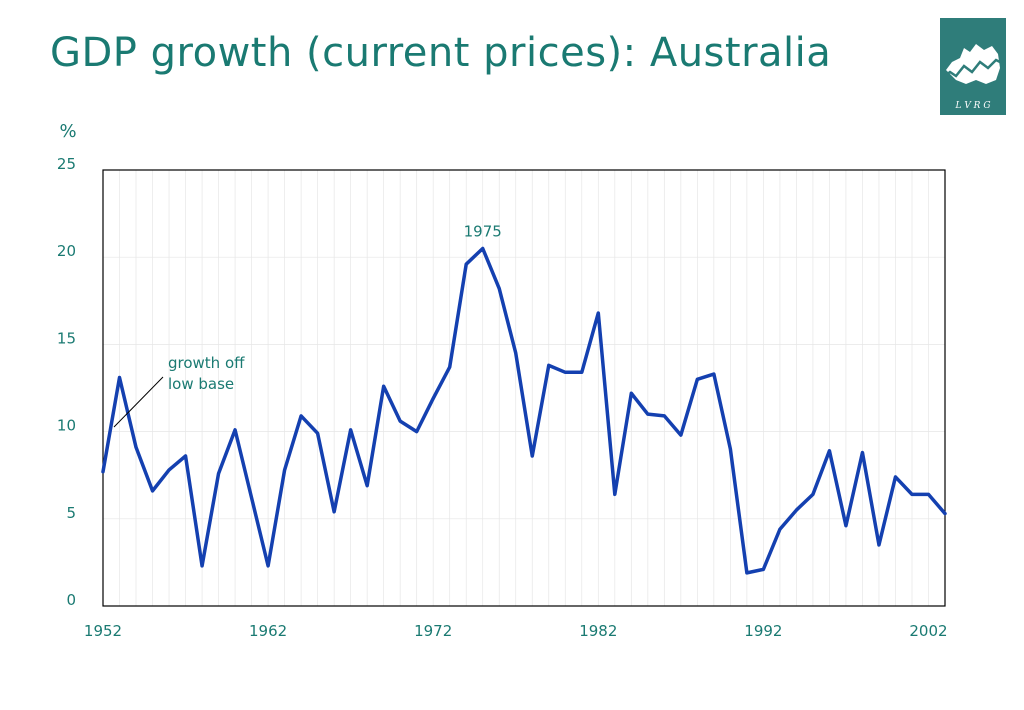  I want to click on y-tick-label: 5, so click(71, 513).